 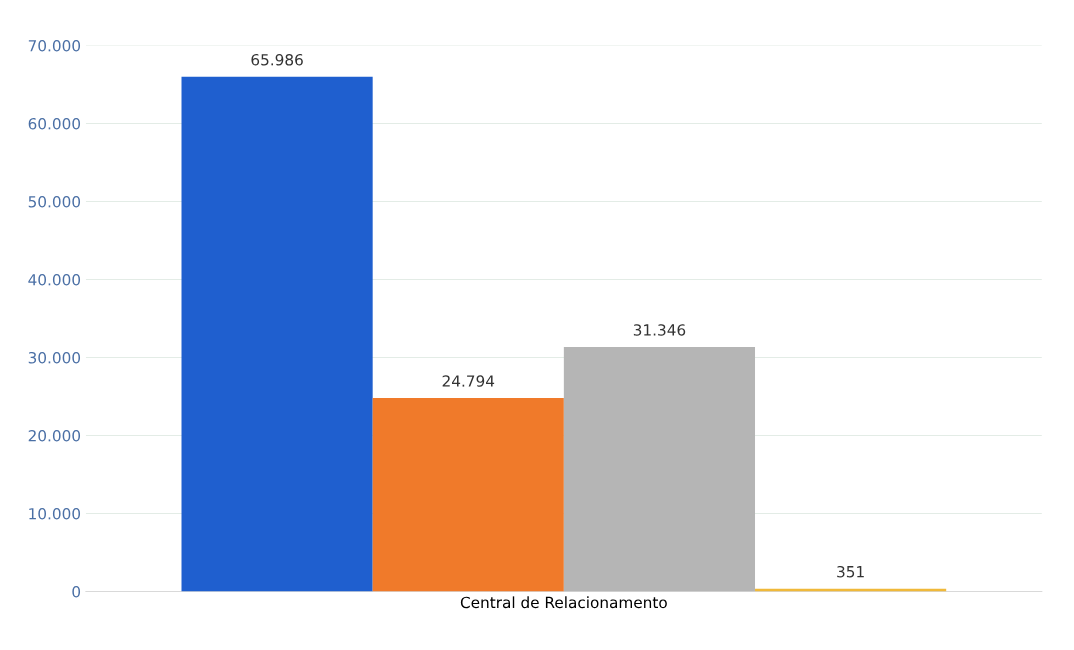 I want to click on y-tick-label: 20.000, so click(x=54, y=435).